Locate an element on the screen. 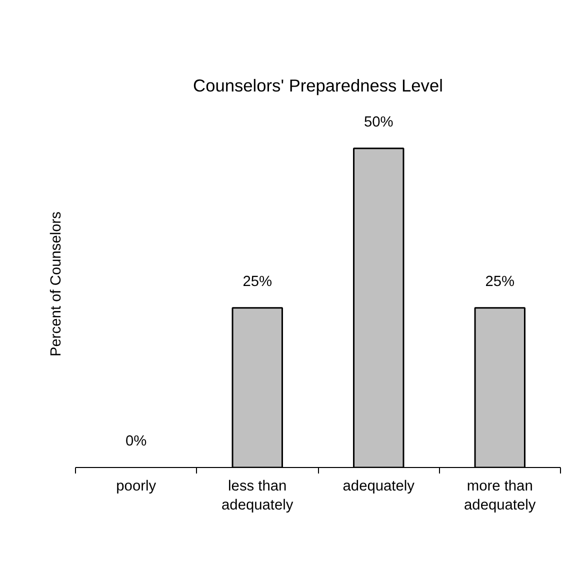  x-tick-label: adequately is located at coordinates (379, 486).